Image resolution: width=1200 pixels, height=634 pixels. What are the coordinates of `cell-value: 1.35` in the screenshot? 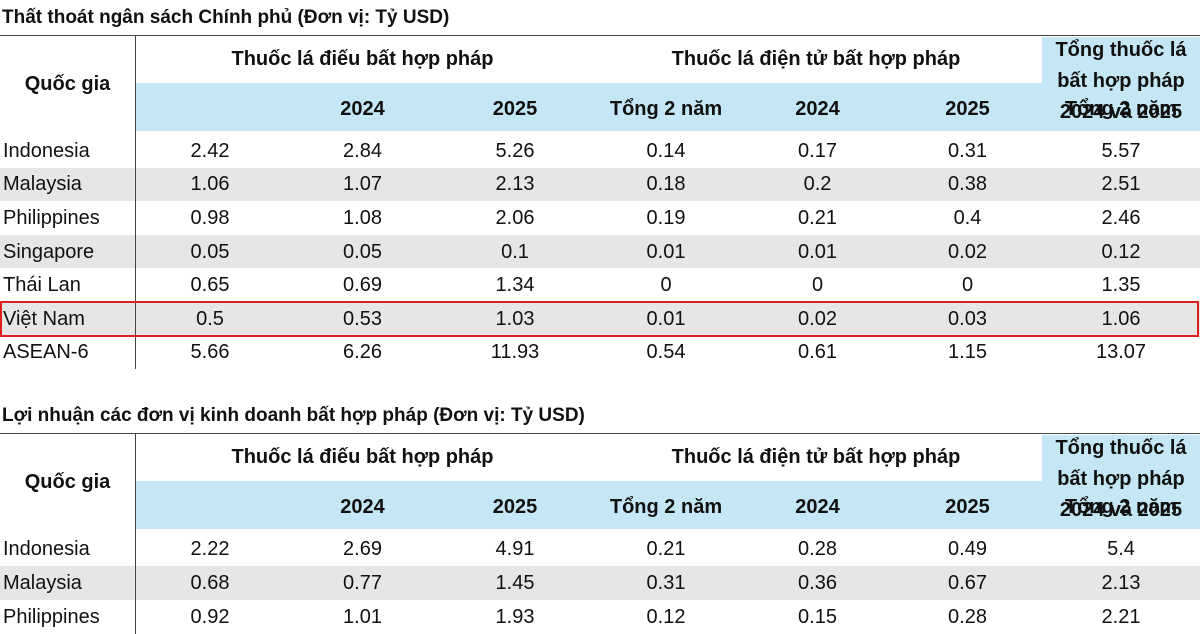 It's located at (1121, 285).